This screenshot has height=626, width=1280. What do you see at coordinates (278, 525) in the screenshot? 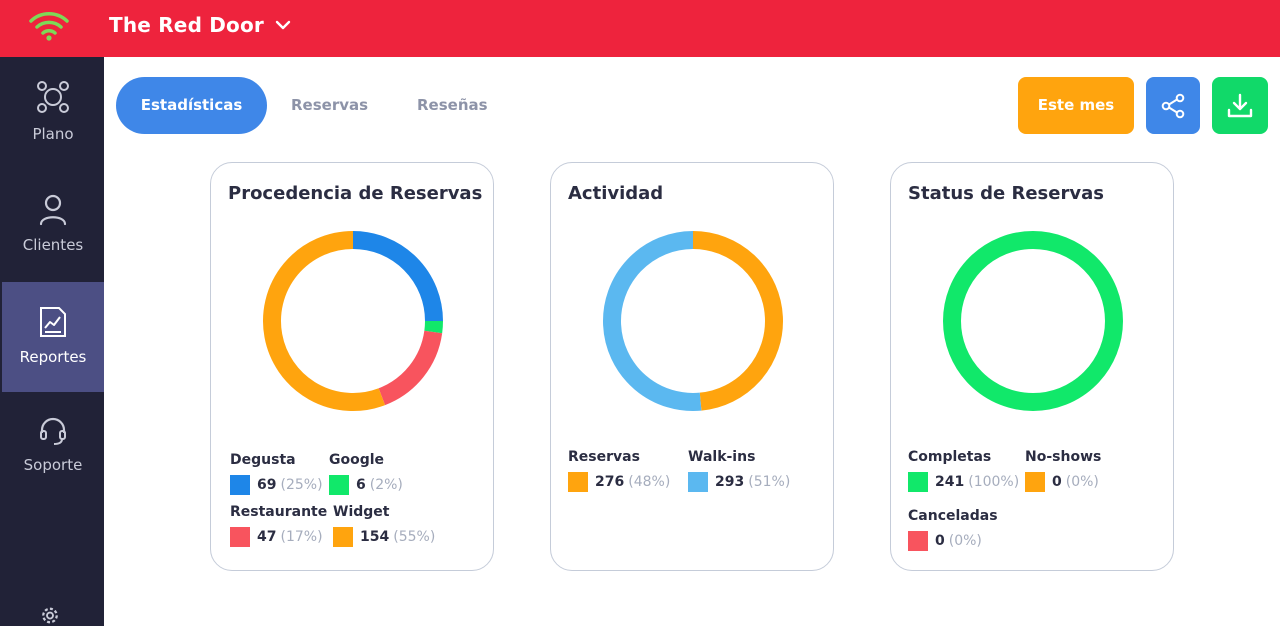
I see `legend-item-restaurante: Restaurante 47 (17%)` at bounding box center [278, 525].